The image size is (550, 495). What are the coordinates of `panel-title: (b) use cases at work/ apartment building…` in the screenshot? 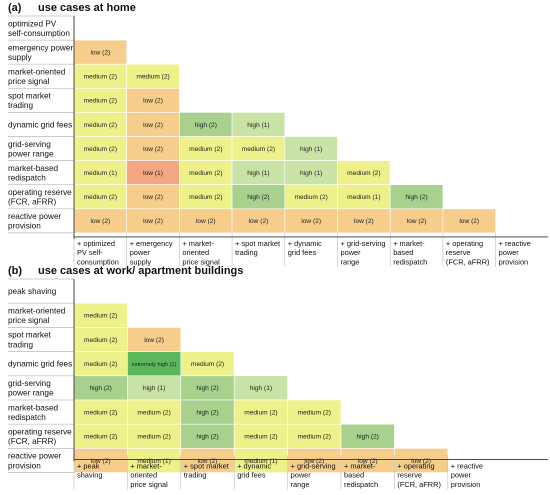 It's located at (125, 271).